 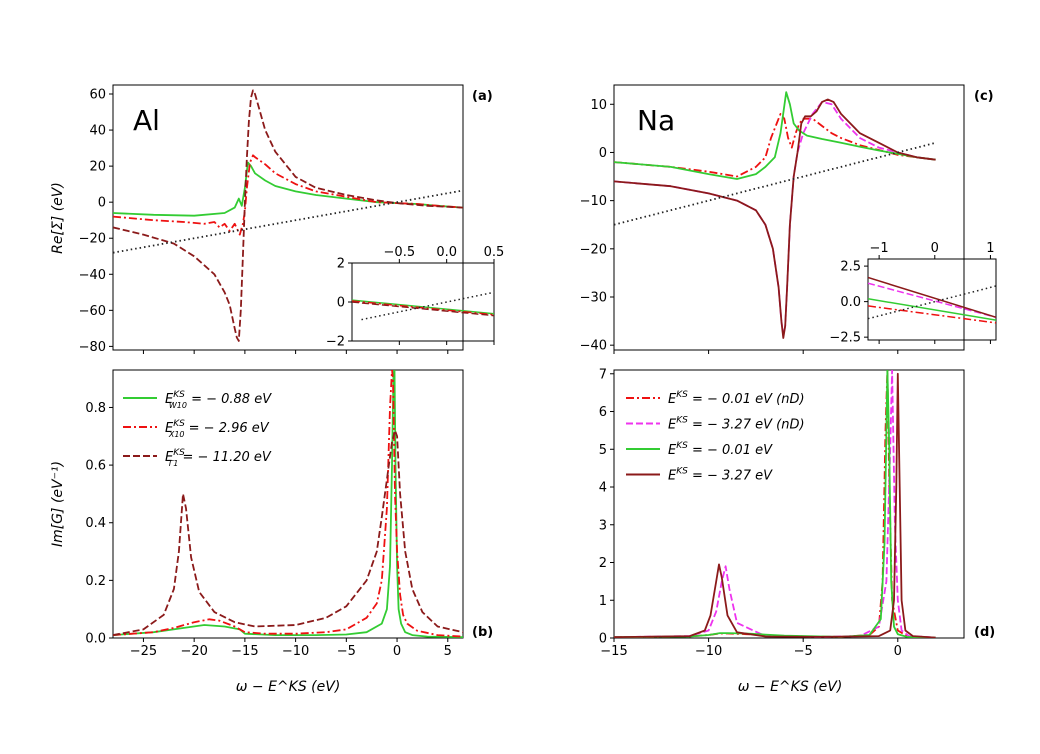 I want to click on panel-c-material-label: Na, so click(x=656, y=120).